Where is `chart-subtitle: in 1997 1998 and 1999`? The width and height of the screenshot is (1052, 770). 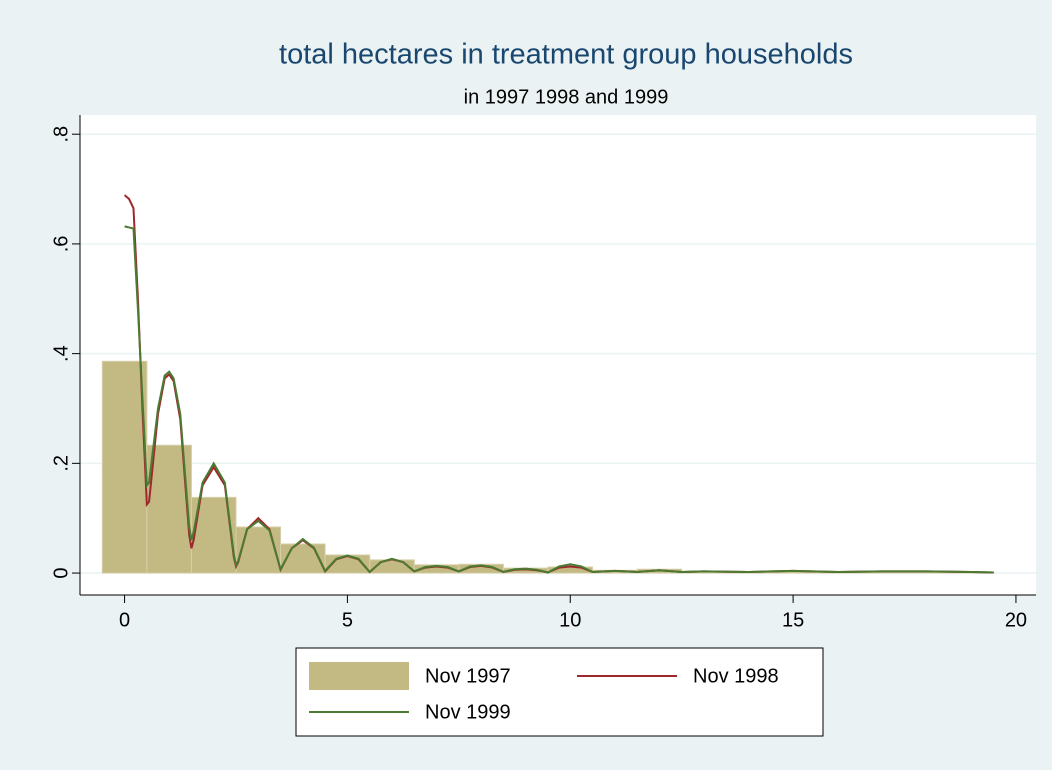 chart-subtitle: in 1997 1998 and 1999 is located at coordinates (566, 97).